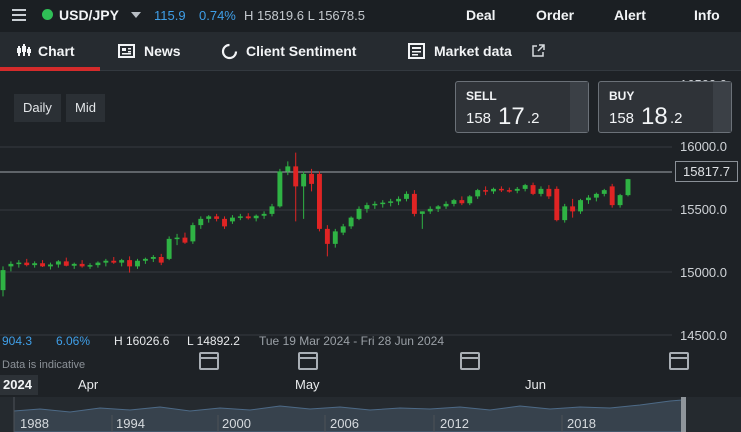 Image resolution: width=741 pixels, height=432 pixels. What do you see at coordinates (665, 107) in the screenshot?
I see `buy-button: BUY 158 18 .2` at bounding box center [665, 107].